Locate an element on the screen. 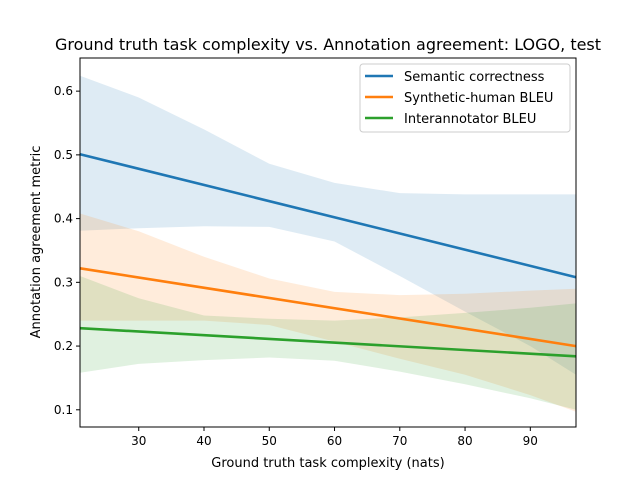 This screenshot has height=480, width=640. y-tick-label: 0.2 is located at coordinates (63, 346).